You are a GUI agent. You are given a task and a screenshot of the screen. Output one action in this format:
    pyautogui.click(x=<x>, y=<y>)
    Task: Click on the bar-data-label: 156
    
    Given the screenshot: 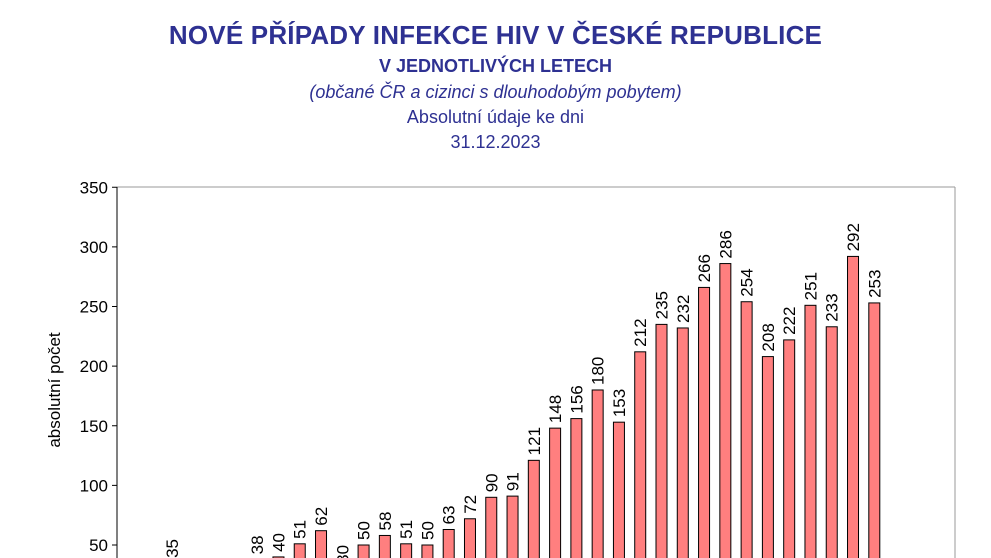 What is the action you would take?
    pyautogui.click(x=576, y=399)
    